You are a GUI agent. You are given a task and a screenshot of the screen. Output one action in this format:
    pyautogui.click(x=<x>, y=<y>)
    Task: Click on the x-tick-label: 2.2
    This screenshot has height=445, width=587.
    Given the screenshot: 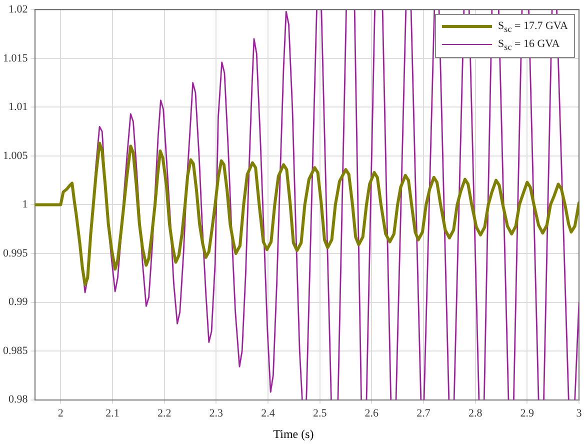 What is the action you would take?
    pyautogui.click(x=164, y=413)
    